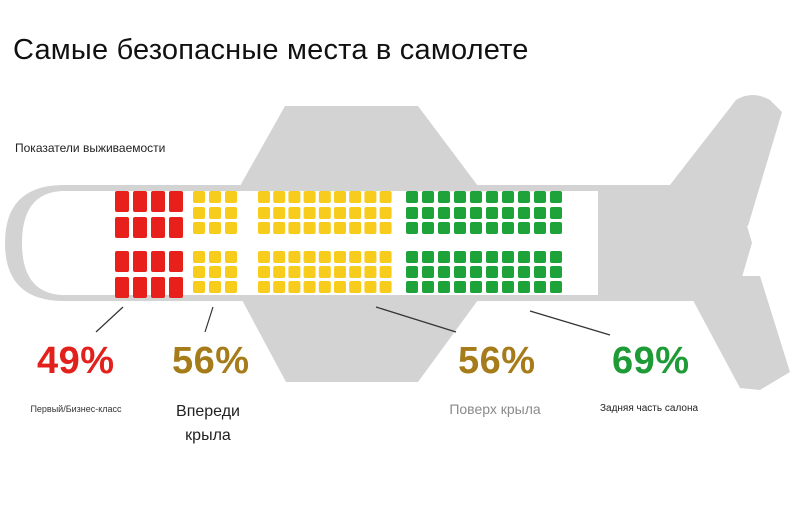 The width and height of the screenshot is (800, 520). Describe the element at coordinates (76, 409) in the screenshot. I see `label-first-business: Первый/Бизнес-класс` at that location.